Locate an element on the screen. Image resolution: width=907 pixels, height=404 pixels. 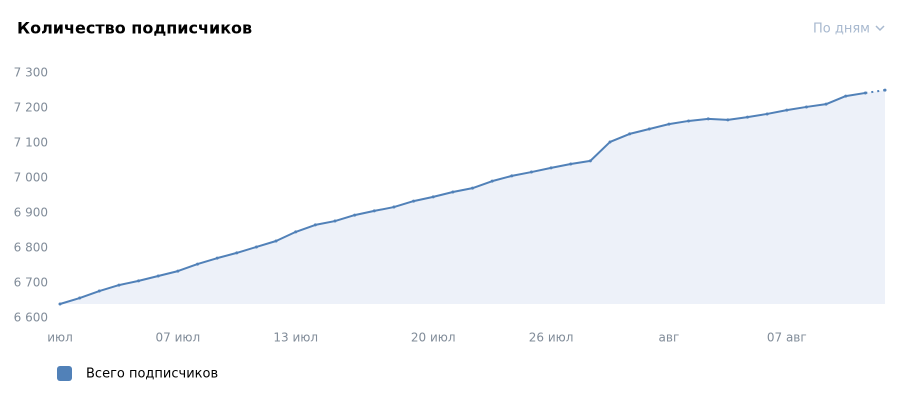
x-tick-label: 26 июл is located at coordinates (551, 338).